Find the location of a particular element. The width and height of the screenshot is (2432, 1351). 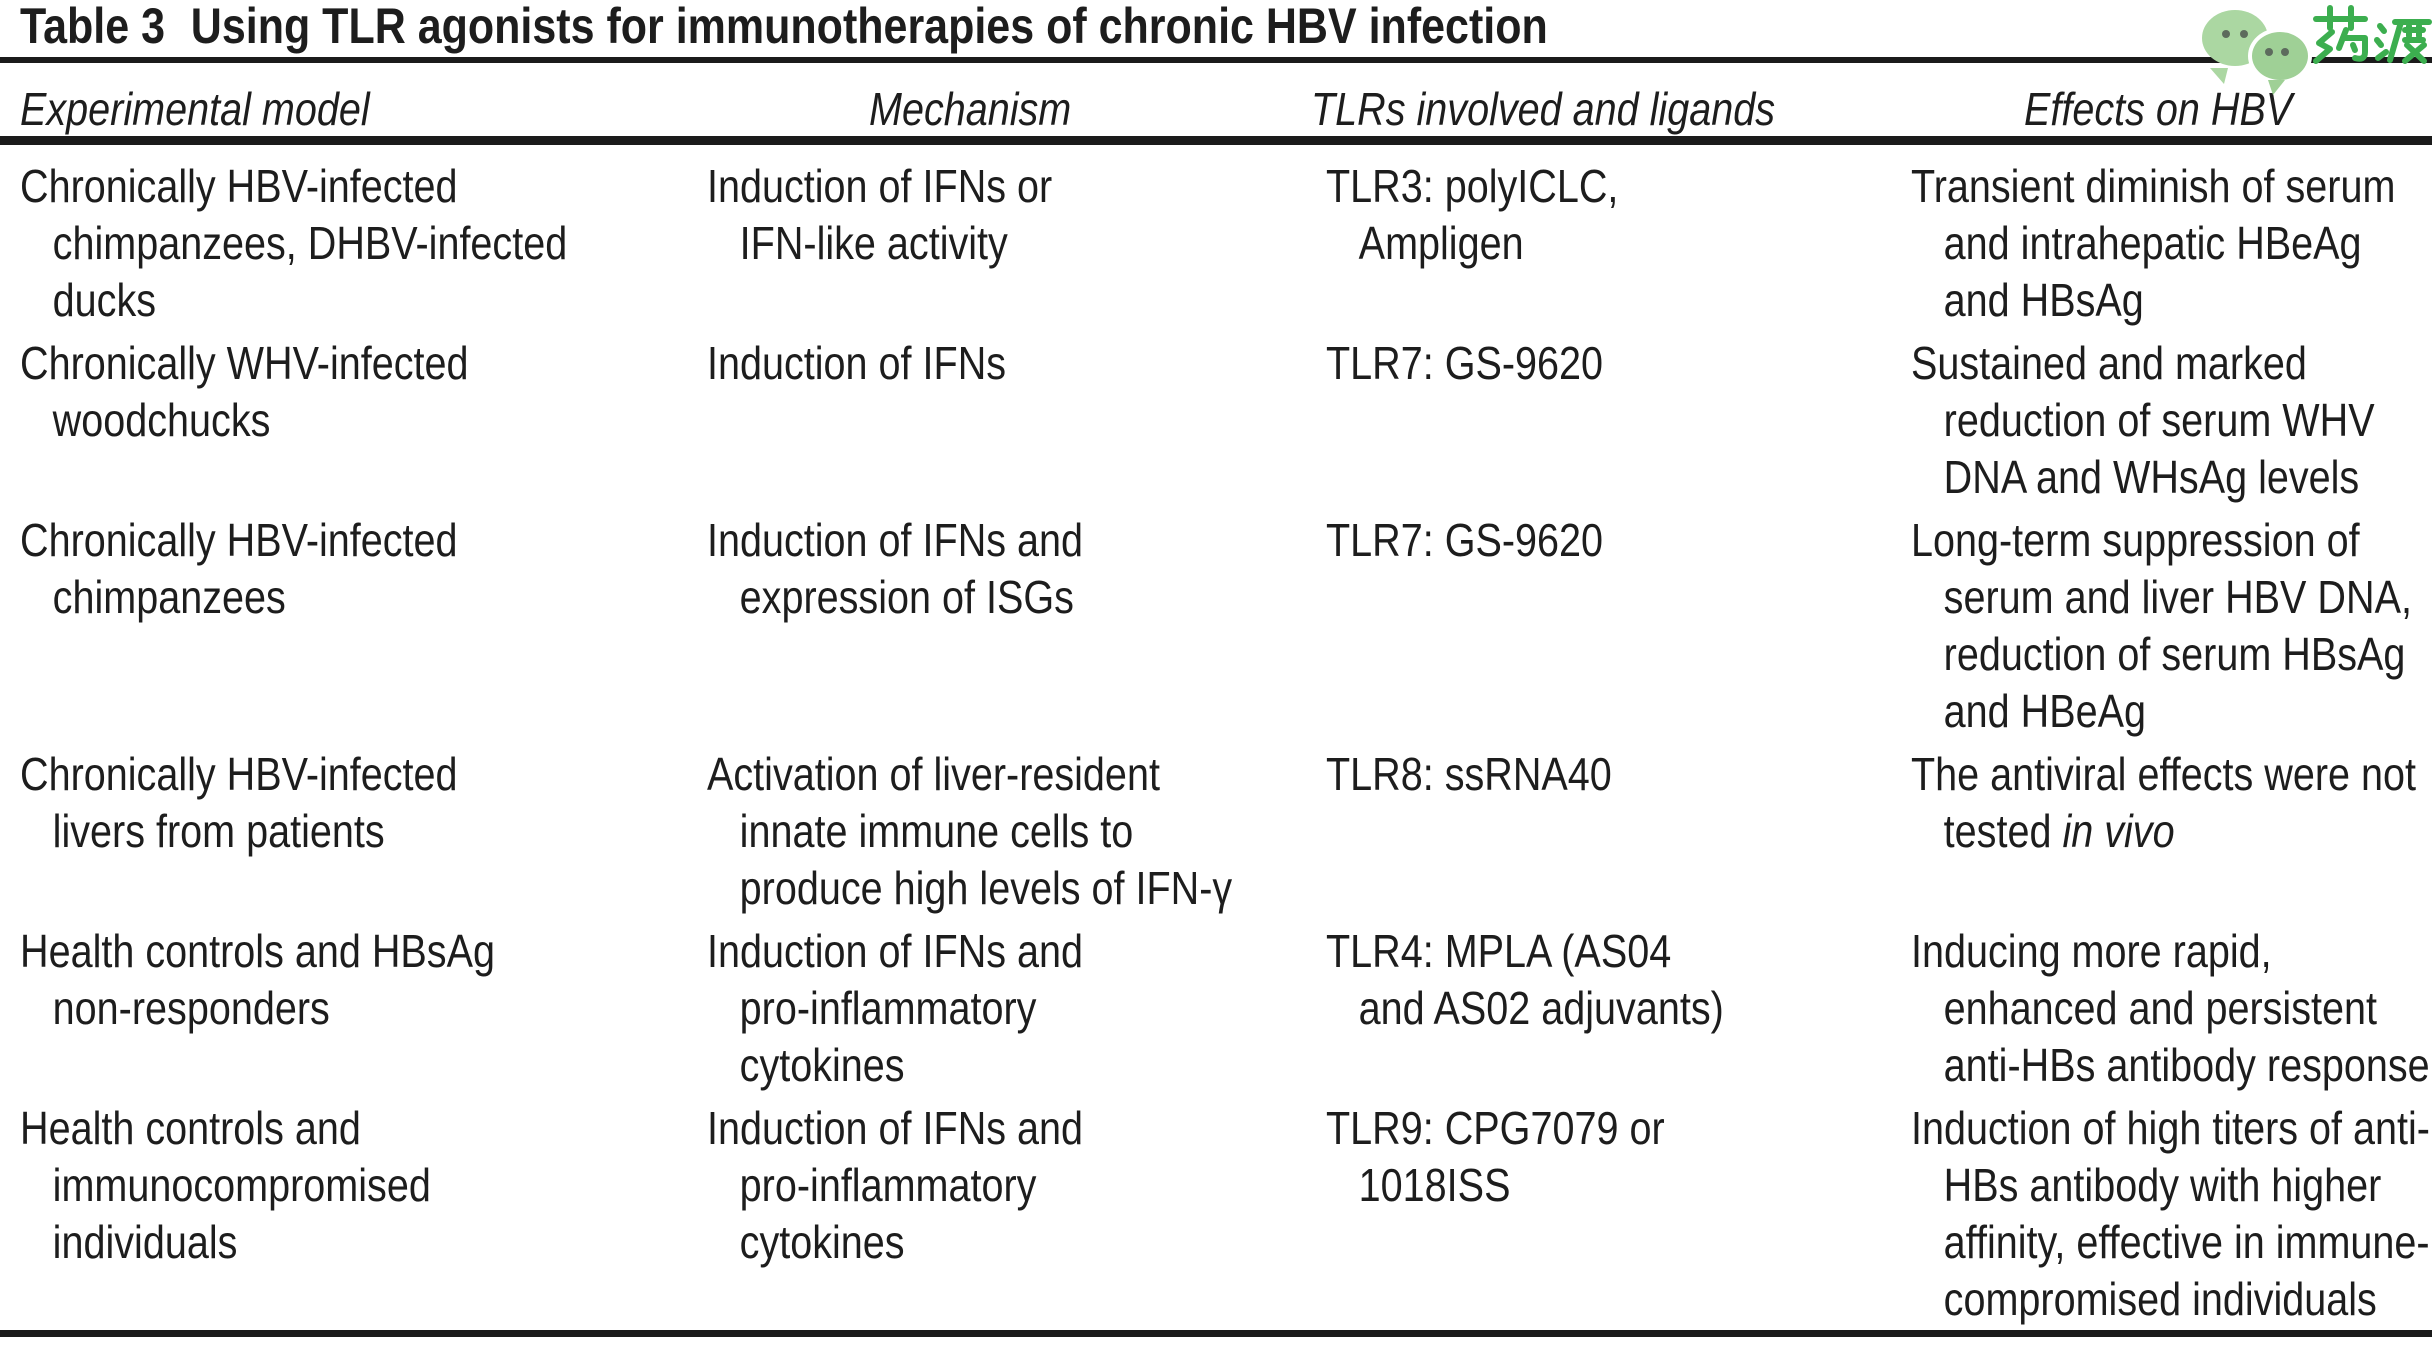

cell-line: Induction of IFNs or is located at coordinates (880, 186).